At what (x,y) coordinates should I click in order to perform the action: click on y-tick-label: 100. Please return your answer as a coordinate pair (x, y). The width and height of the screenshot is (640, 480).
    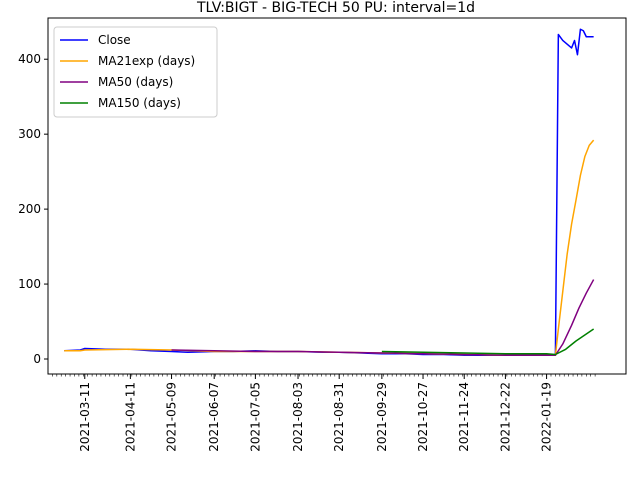
    Looking at the image, I should click on (29, 284).